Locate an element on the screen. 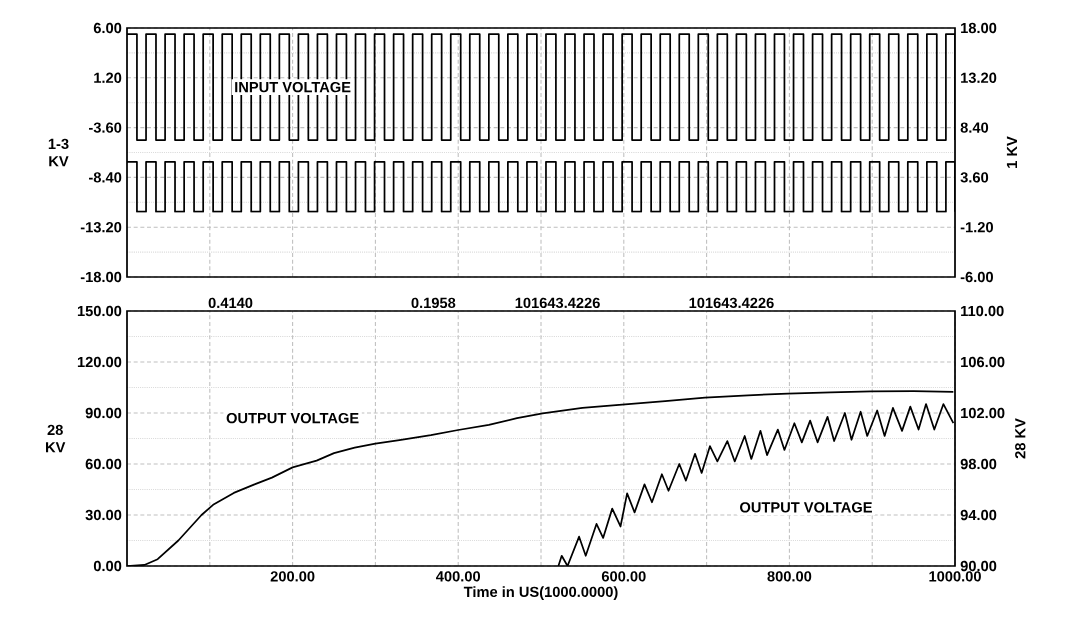  y2-tick-label: 3.60 is located at coordinates (974, 177).